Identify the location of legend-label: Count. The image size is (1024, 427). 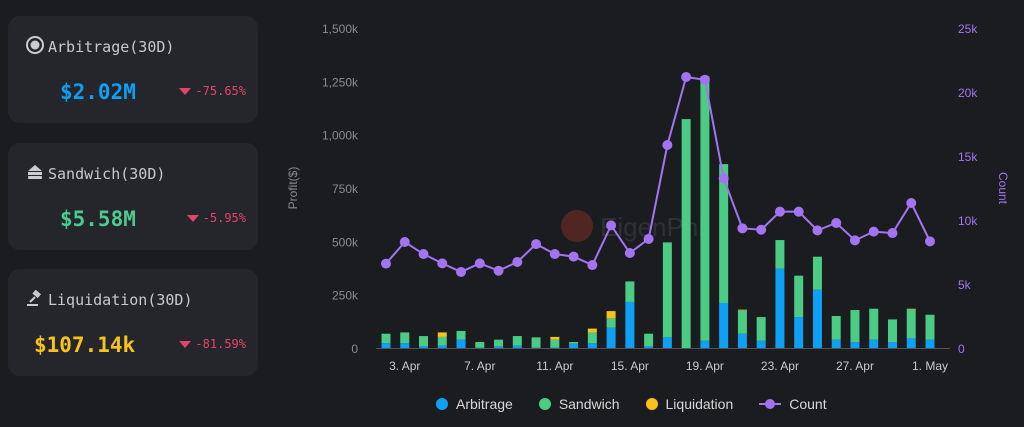
(808, 404).